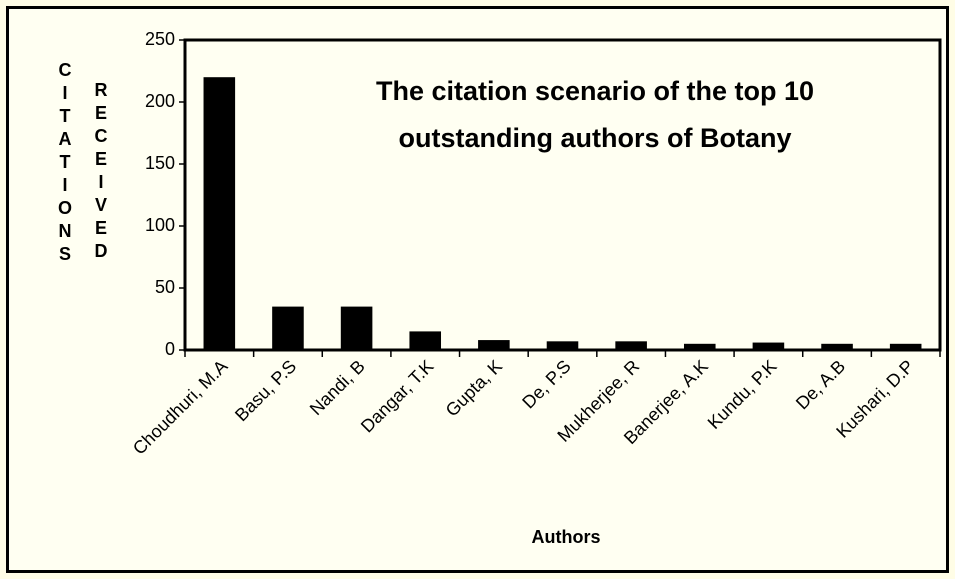 This screenshot has height=579, width=955. I want to click on x-tick-label: Gupta, K, so click(474, 388).